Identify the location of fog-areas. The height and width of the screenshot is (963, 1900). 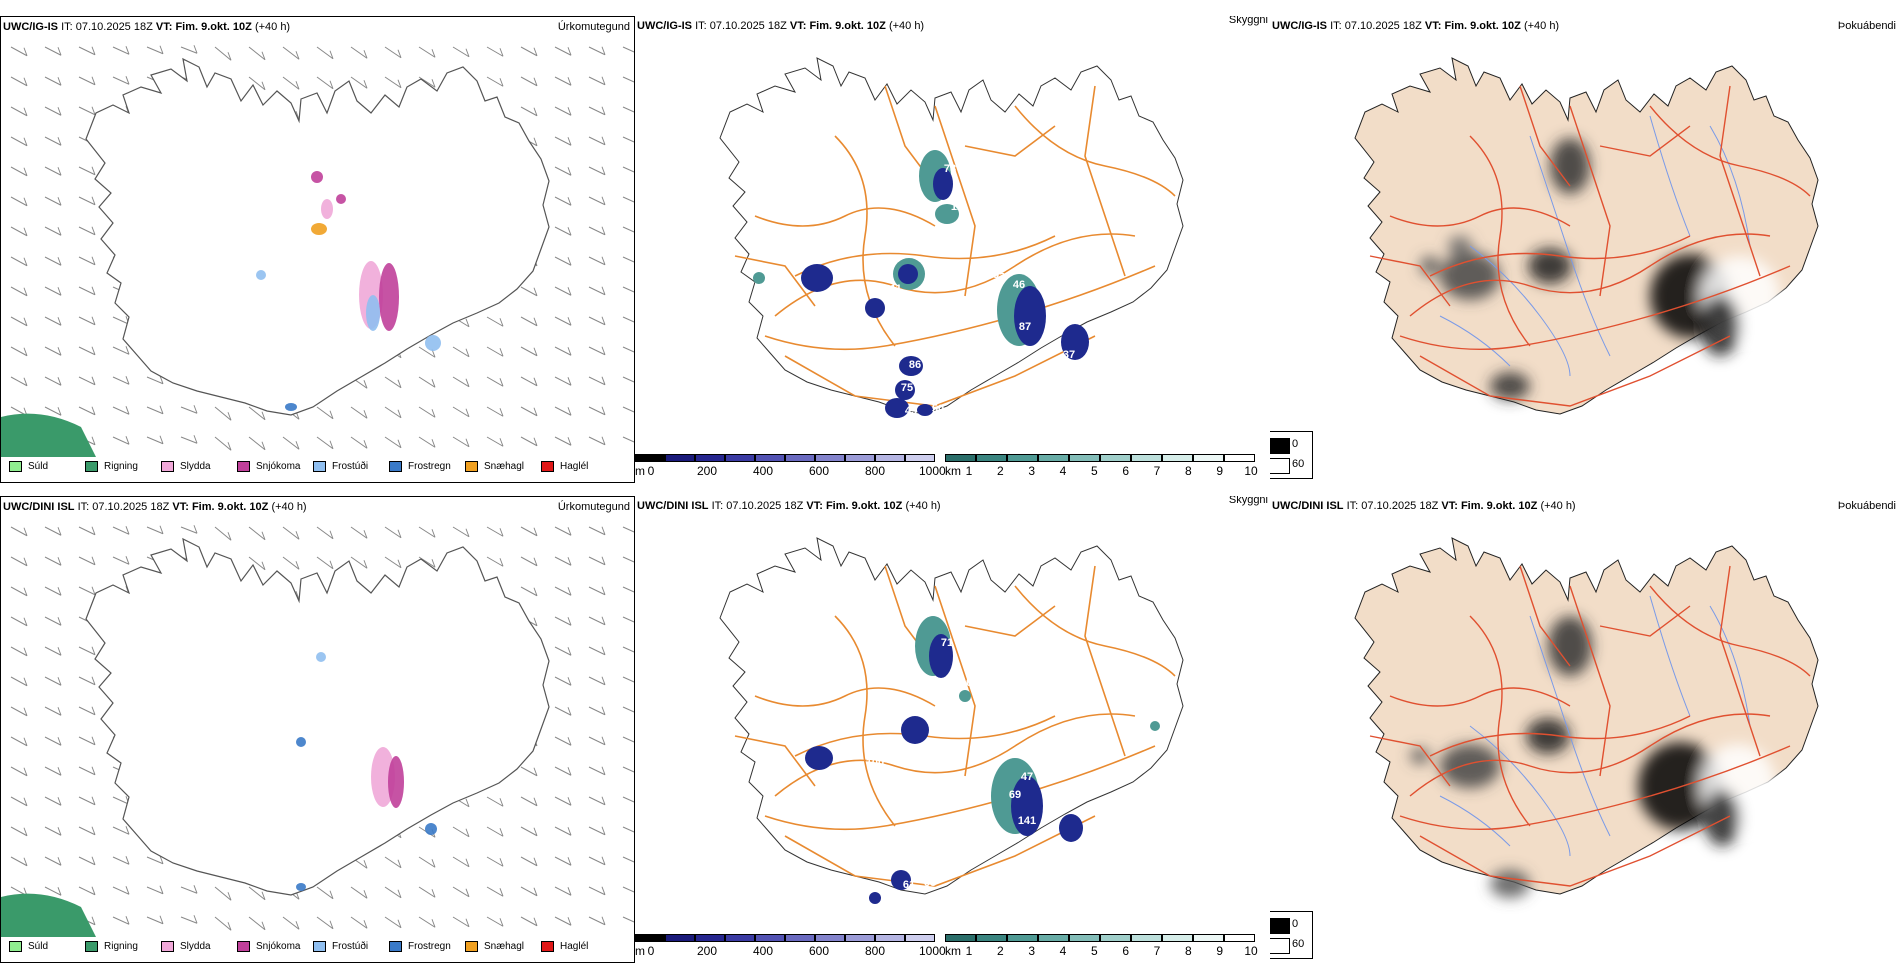
(1593, 757).